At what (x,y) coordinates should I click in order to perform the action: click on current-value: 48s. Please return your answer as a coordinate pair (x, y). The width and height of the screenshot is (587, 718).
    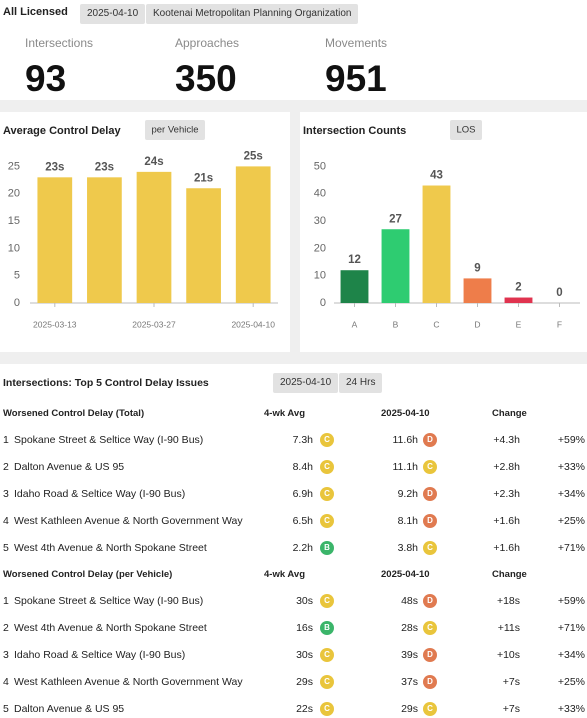
    Looking at the image, I should click on (409, 601).